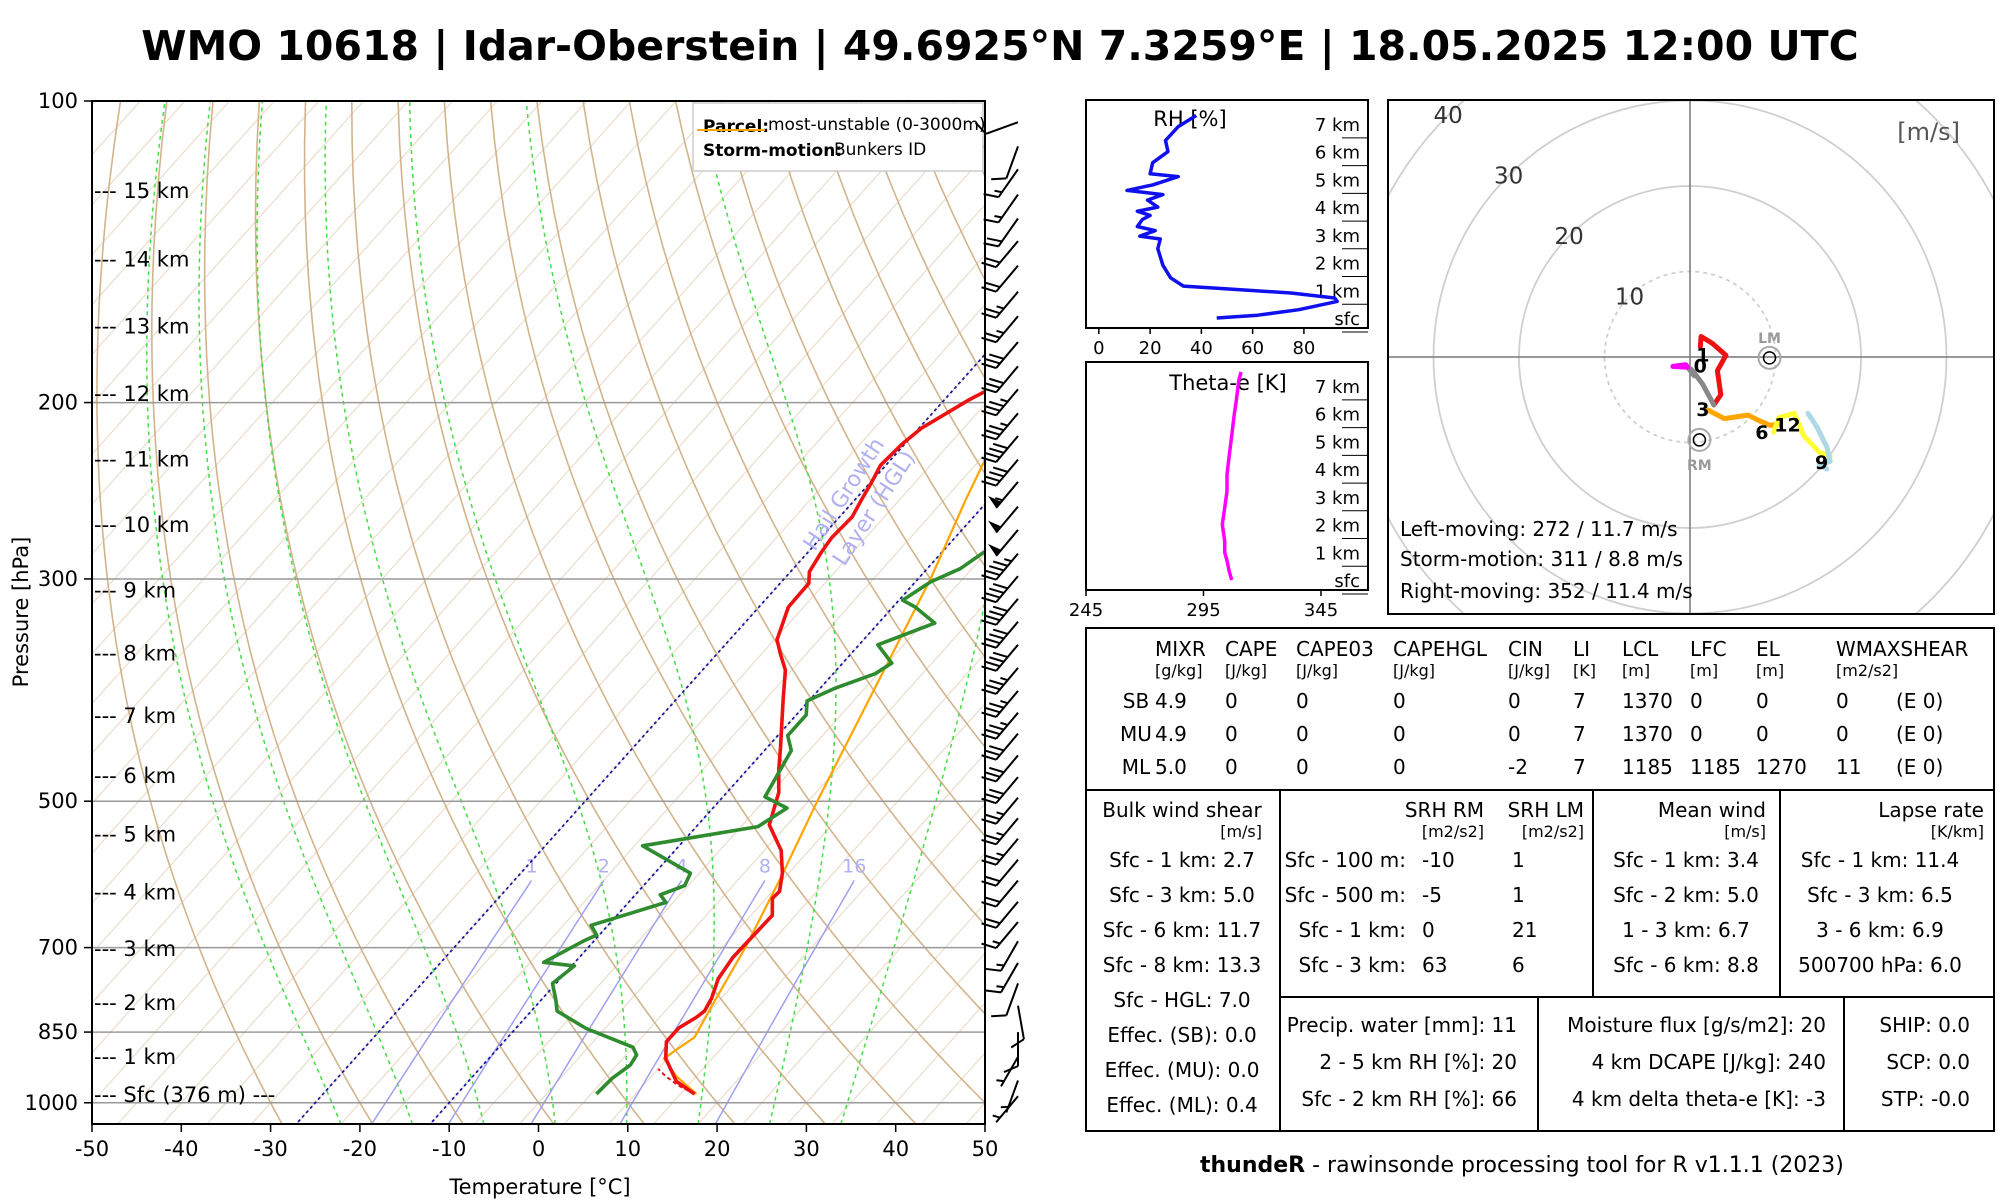  What do you see at coordinates (1769, 339) in the screenshot?
I see `storm-marker-label: LM` at bounding box center [1769, 339].